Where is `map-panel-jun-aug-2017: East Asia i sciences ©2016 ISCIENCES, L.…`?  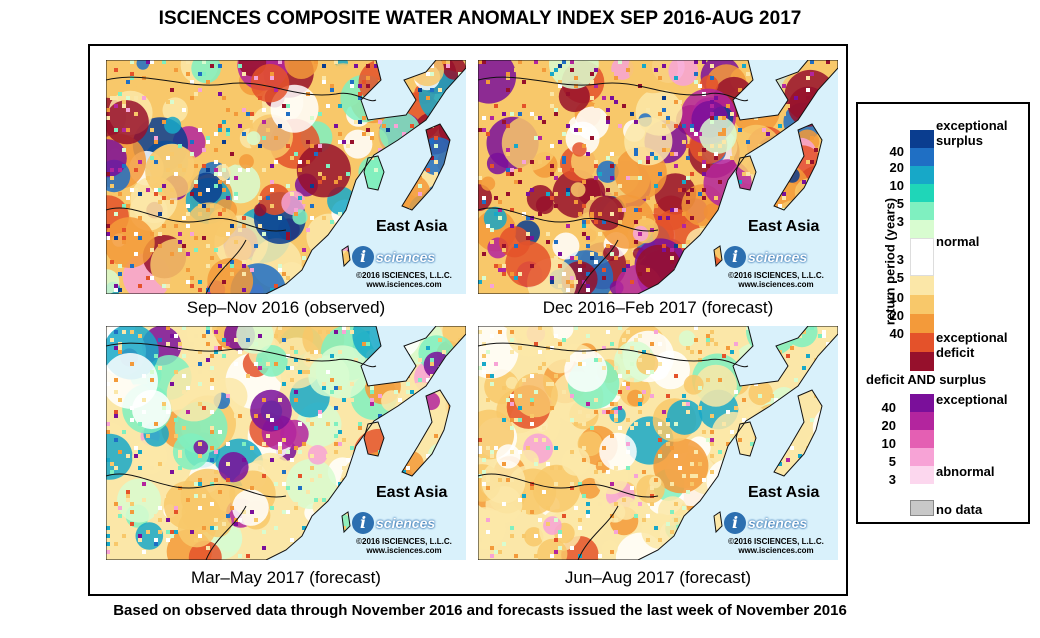
map-panel-jun-aug-2017: East Asia i sciences ©2016 ISCIENCES, L.… is located at coordinates (658, 443).